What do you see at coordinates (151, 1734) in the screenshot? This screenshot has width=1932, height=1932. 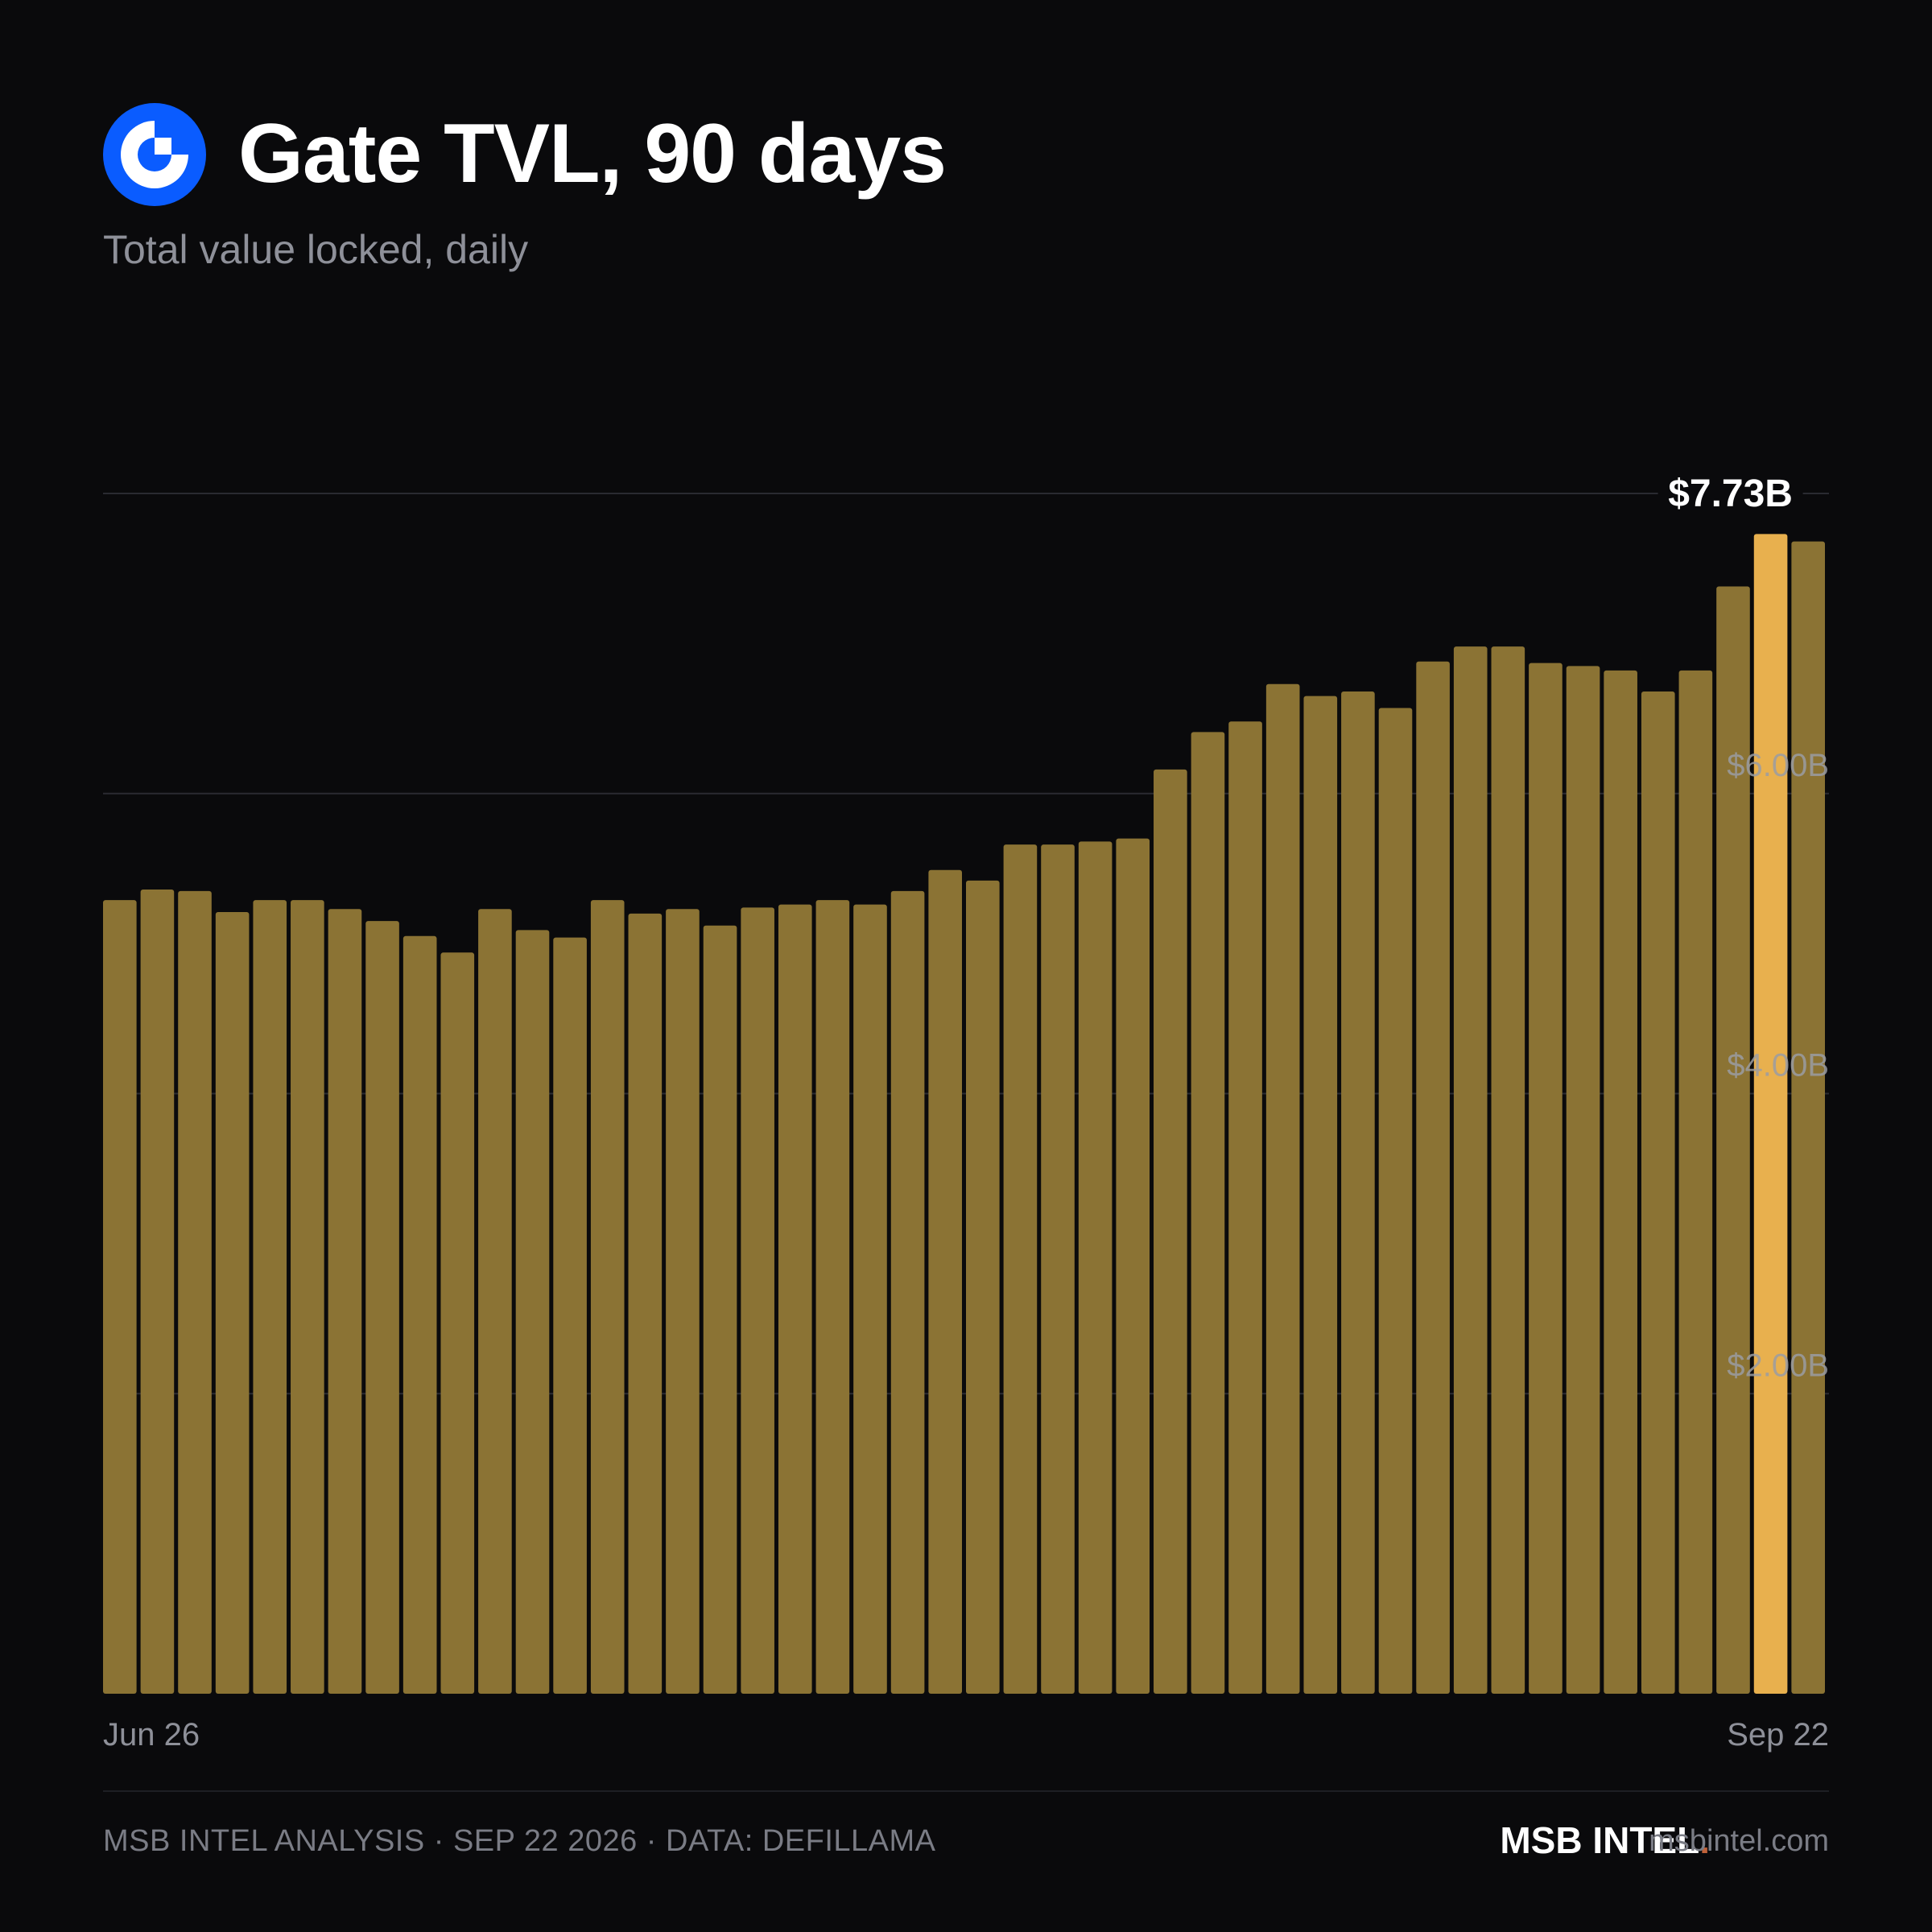 I see `x-axis-start-label: Jun 26` at bounding box center [151, 1734].